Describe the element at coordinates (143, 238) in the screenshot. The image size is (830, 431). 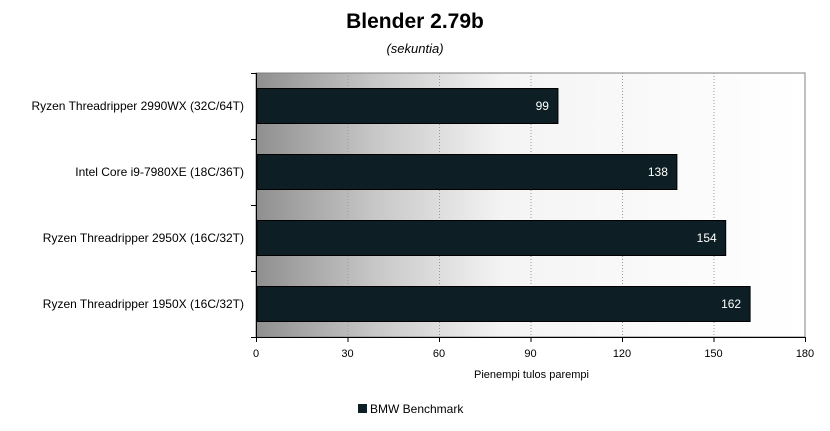
I see `category-label: Ryzen Threadripper 2950X (16C/32T)` at that location.